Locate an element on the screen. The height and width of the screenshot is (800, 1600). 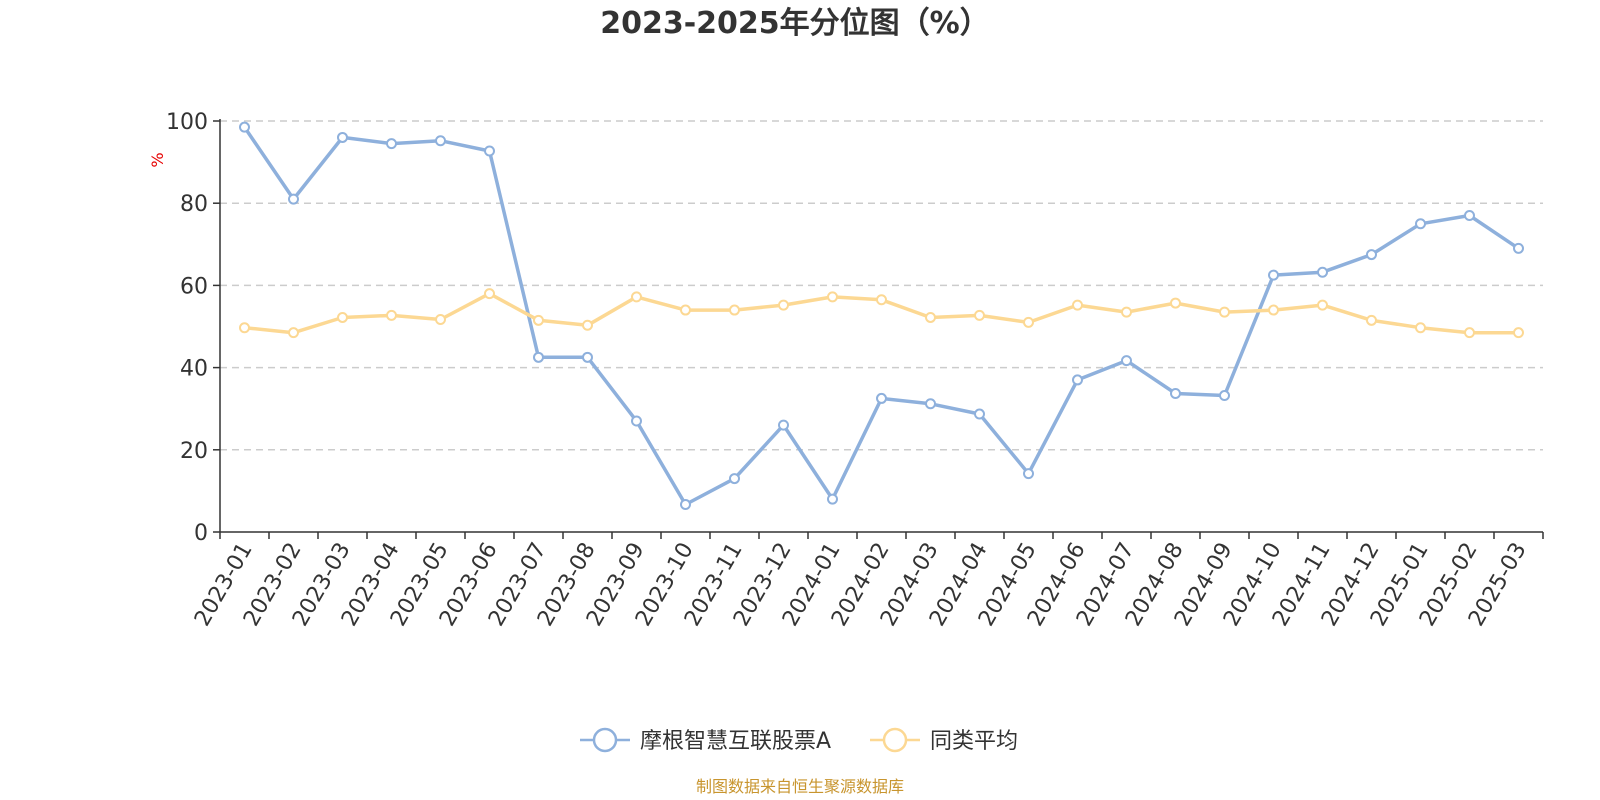
legend-label: 同类平均 is located at coordinates (974, 741).